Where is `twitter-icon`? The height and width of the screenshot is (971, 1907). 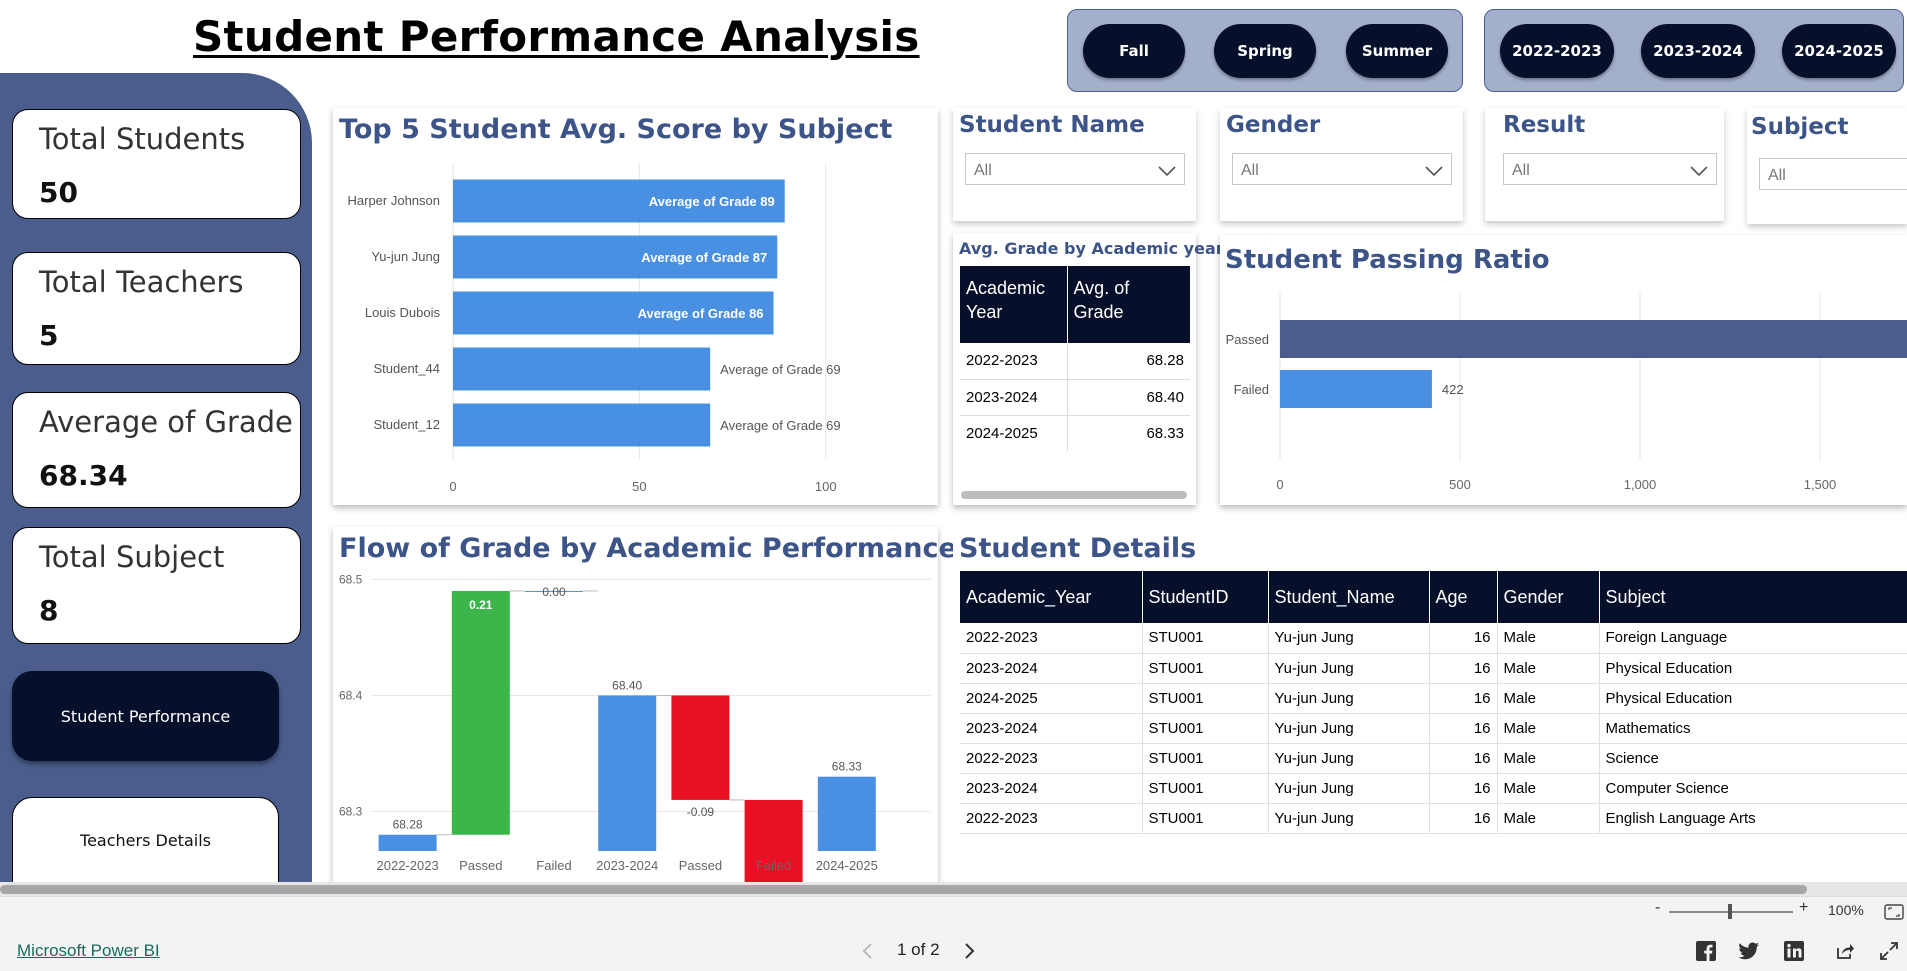
twitter-icon is located at coordinates (1749, 951).